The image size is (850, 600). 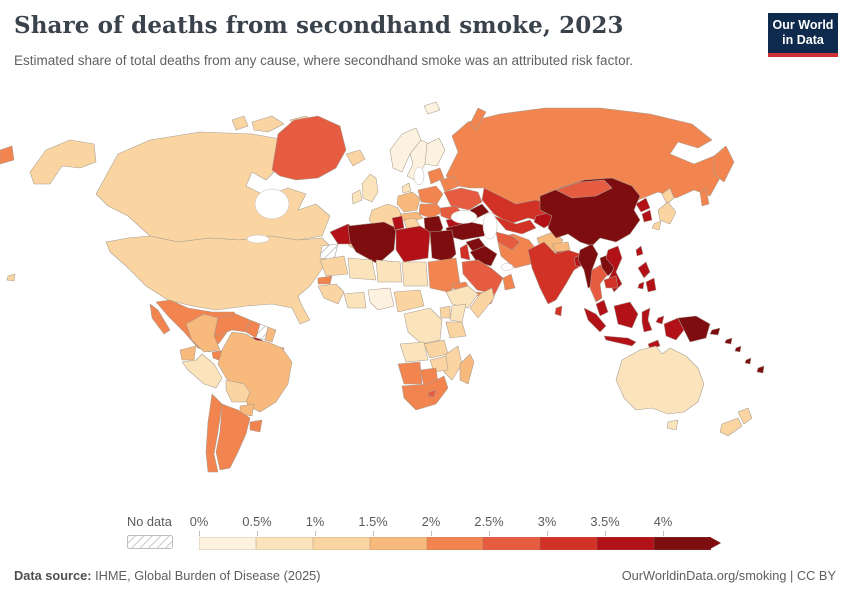 I want to click on credit-link: OurWorldinData.org/smoking | CC BY, so click(x=728, y=575).